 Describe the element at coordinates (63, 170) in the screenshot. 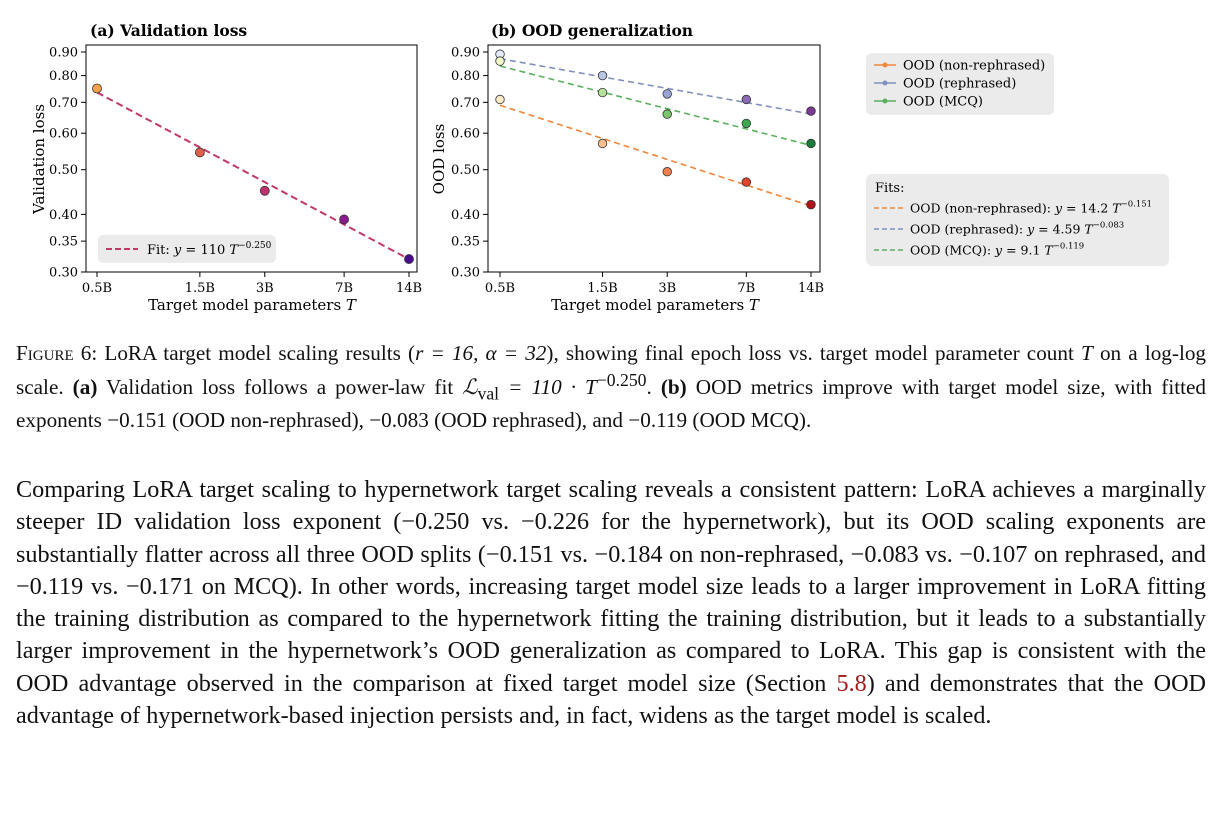

I see `panel-a-y-tick-label: 0.50` at that location.